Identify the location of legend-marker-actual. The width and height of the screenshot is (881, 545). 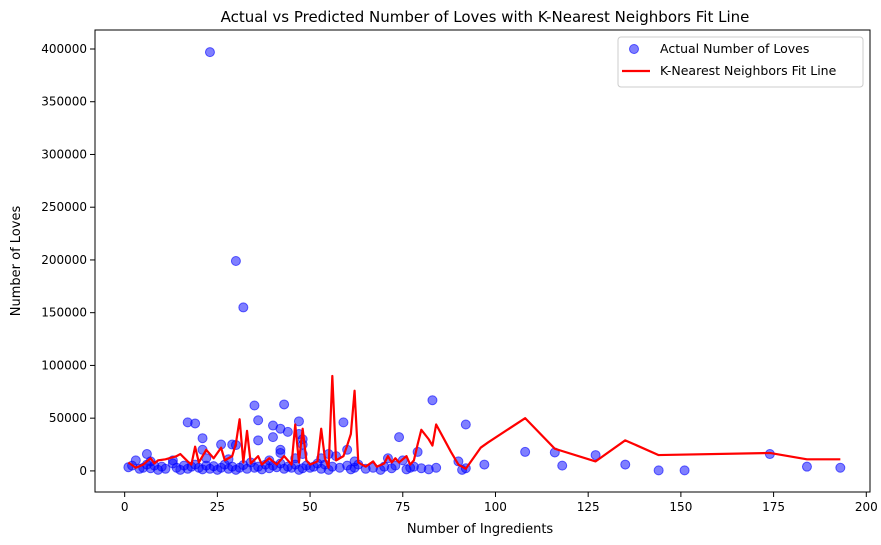
(634, 49).